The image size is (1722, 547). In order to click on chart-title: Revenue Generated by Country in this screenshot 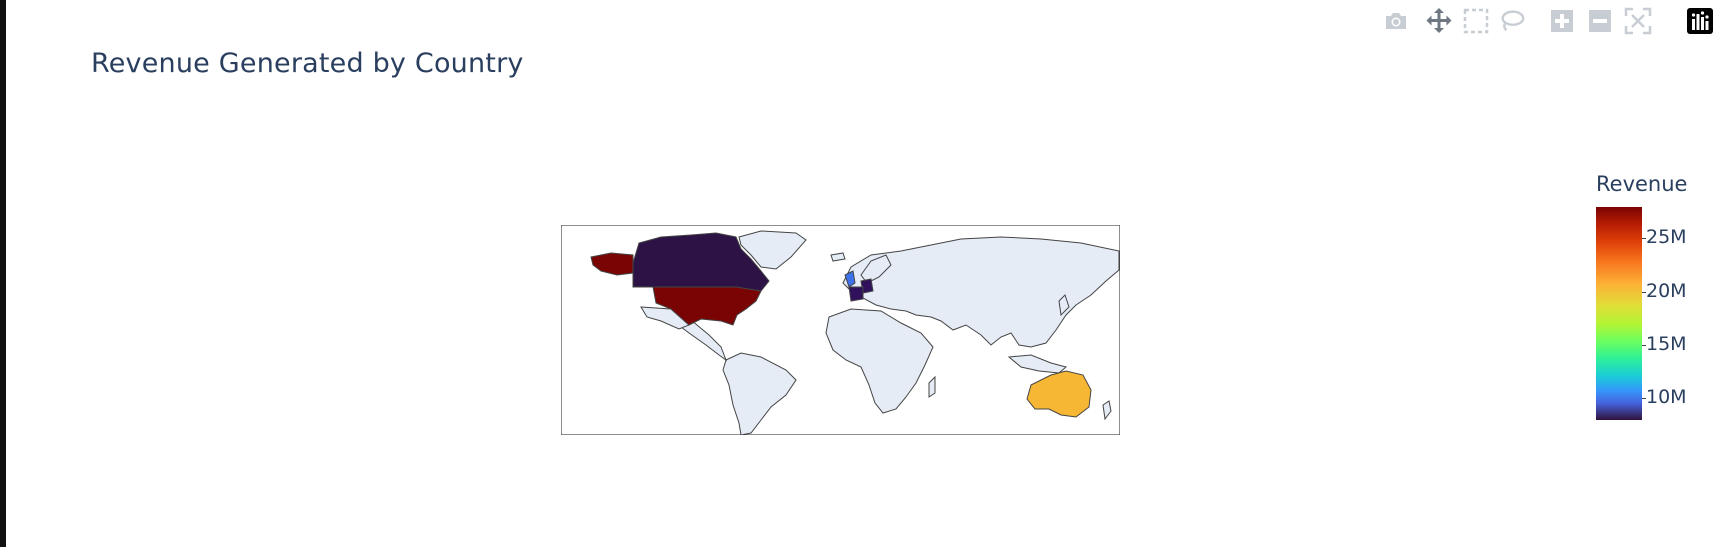, I will do `click(307, 63)`.